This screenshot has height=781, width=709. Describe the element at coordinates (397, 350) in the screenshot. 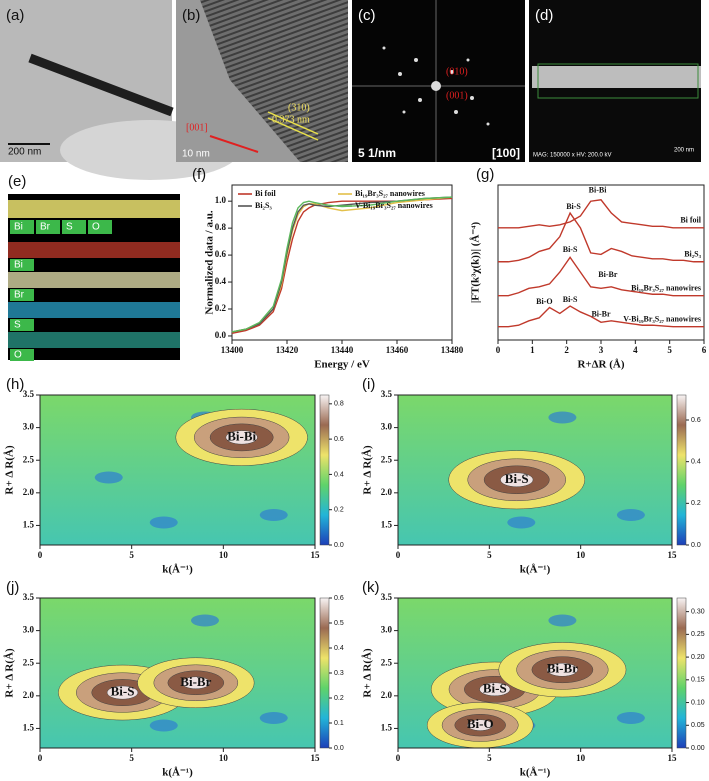

I see `x-tick-label: 13460` at that location.